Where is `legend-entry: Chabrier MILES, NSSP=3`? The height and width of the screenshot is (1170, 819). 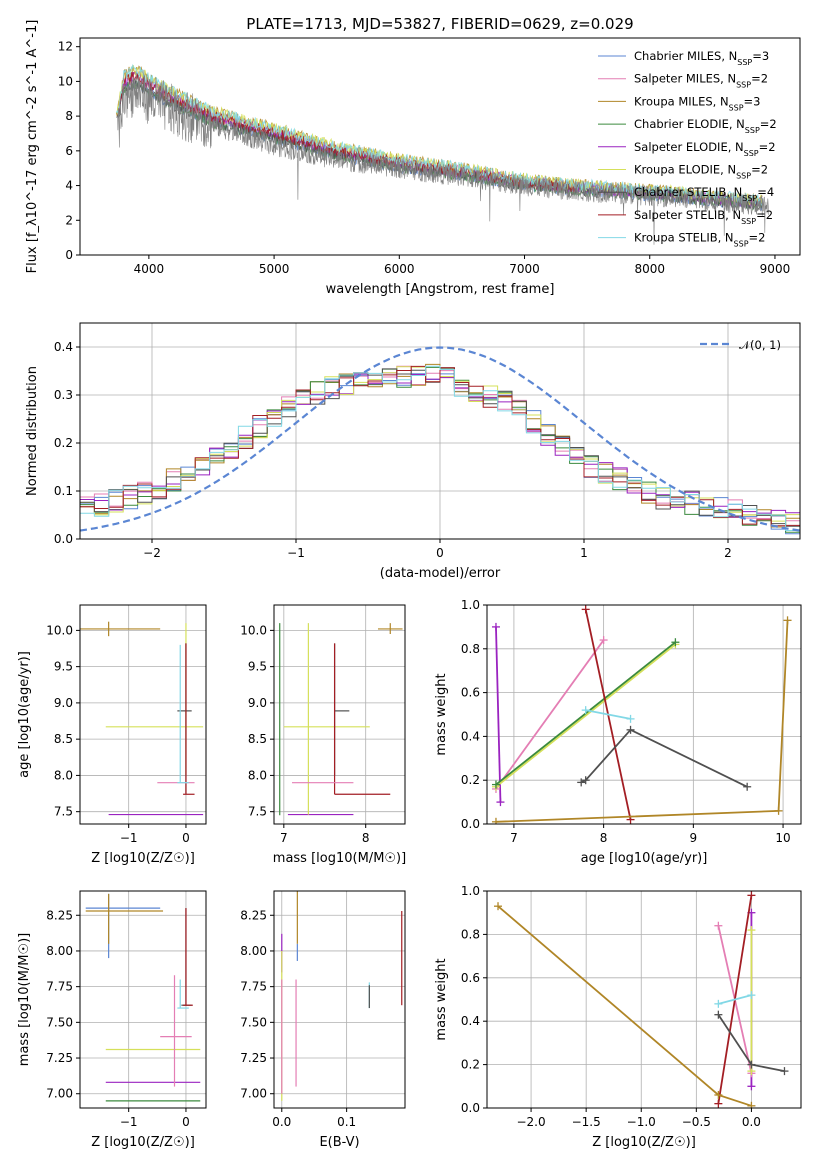 legend-entry: Chabrier MILES, NSSP=3 is located at coordinates (701, 58).